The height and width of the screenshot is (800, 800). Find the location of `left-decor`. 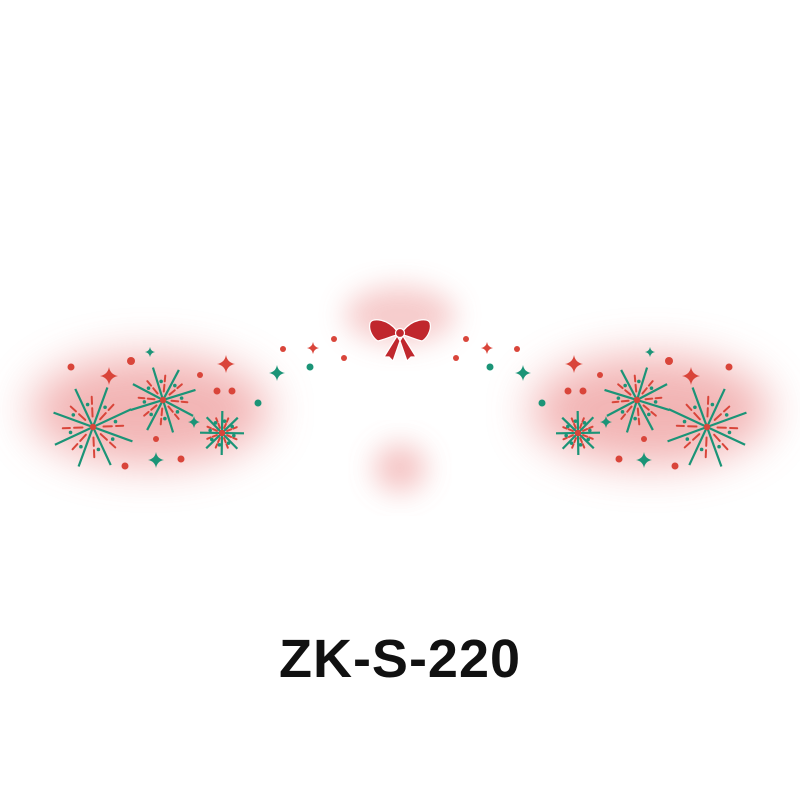

left-decor is located at coordinates (200, 403).